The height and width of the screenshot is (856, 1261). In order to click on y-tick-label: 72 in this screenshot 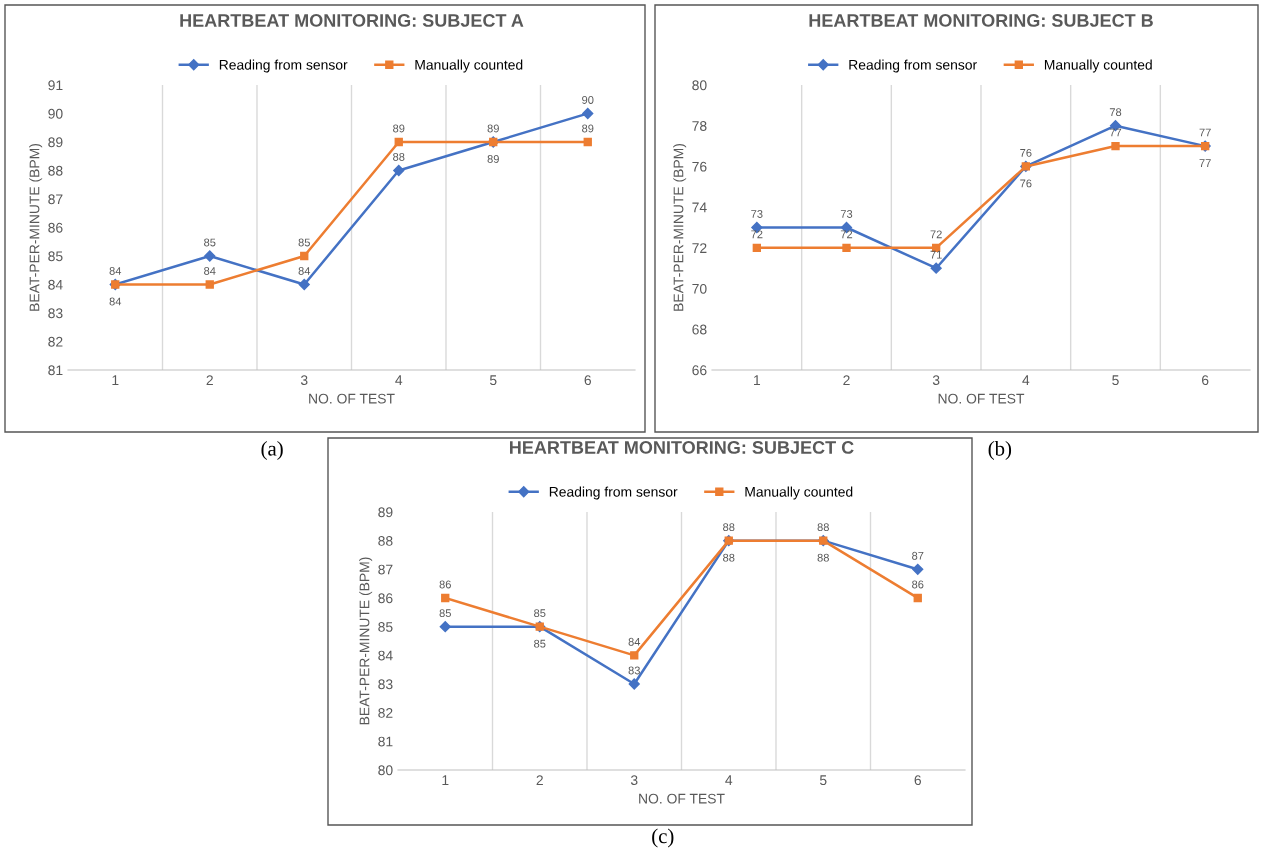, I will do `click(699, 248)`.